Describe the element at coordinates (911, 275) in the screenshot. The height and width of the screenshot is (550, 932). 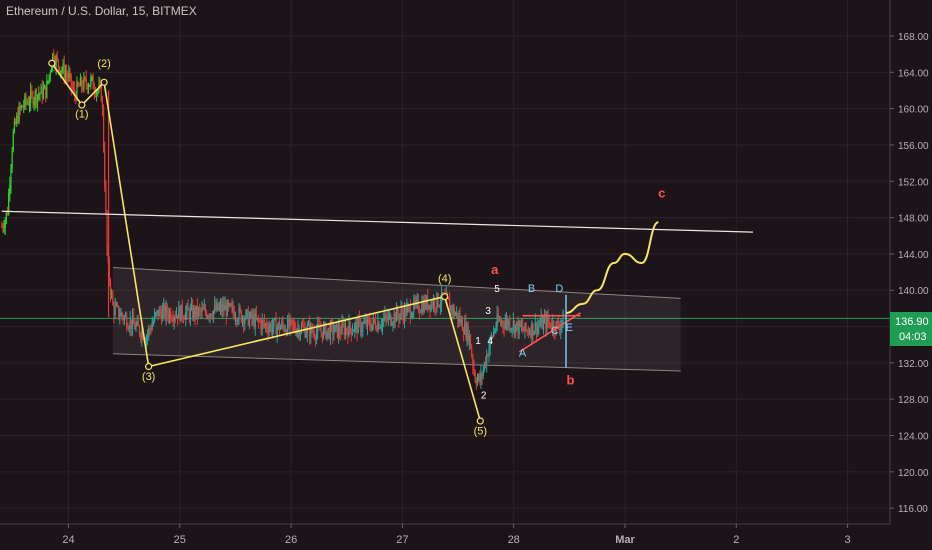
I see `price-axis` at that location.